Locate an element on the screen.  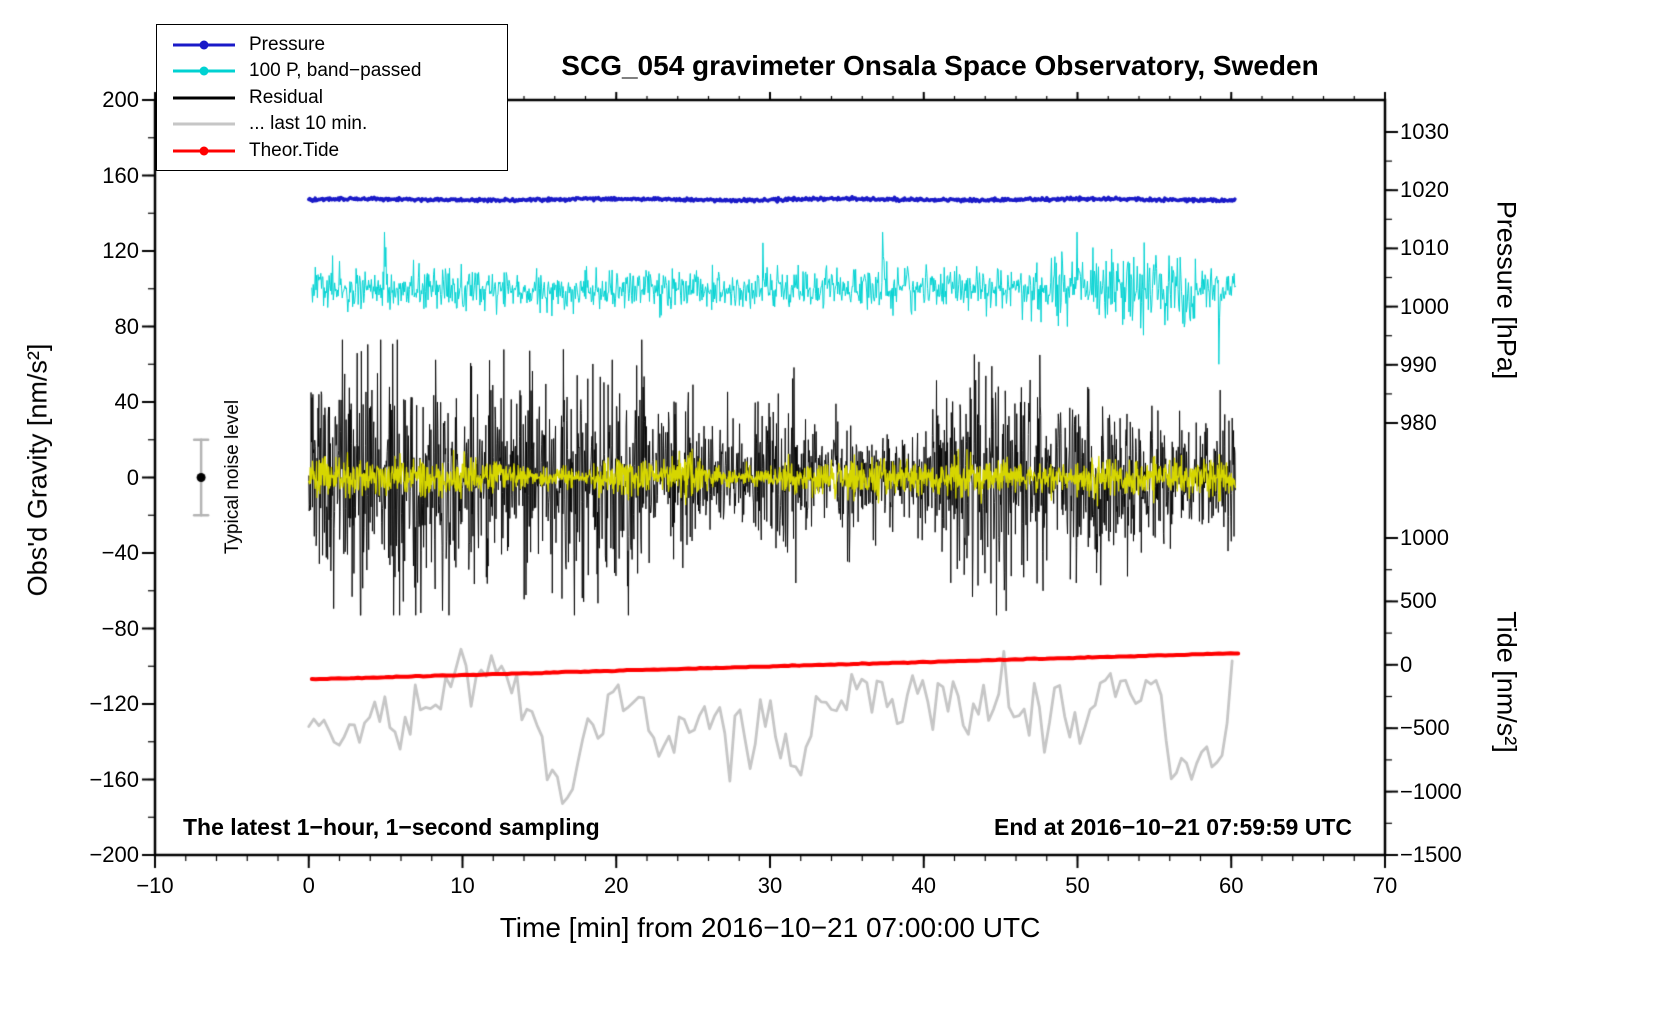
tick-label-left: −120 is located at coordinates (114, 703).